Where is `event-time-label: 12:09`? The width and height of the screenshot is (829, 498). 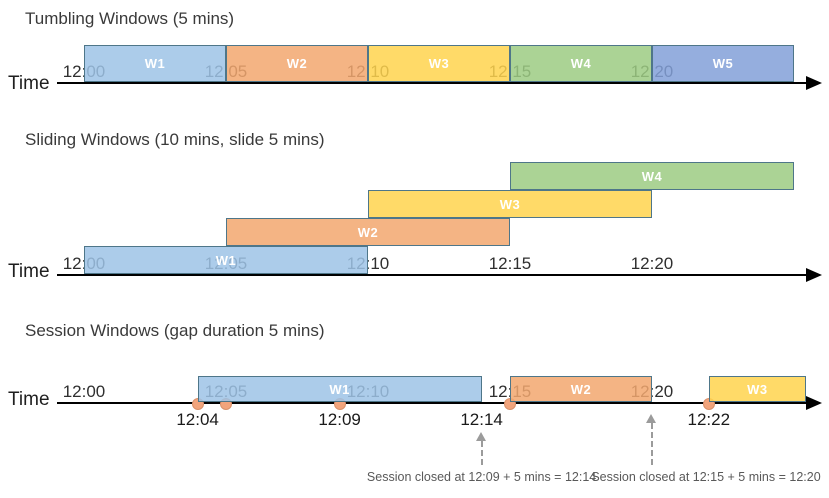
event-time-label: 12:09 is located at coordinates (339, 419).